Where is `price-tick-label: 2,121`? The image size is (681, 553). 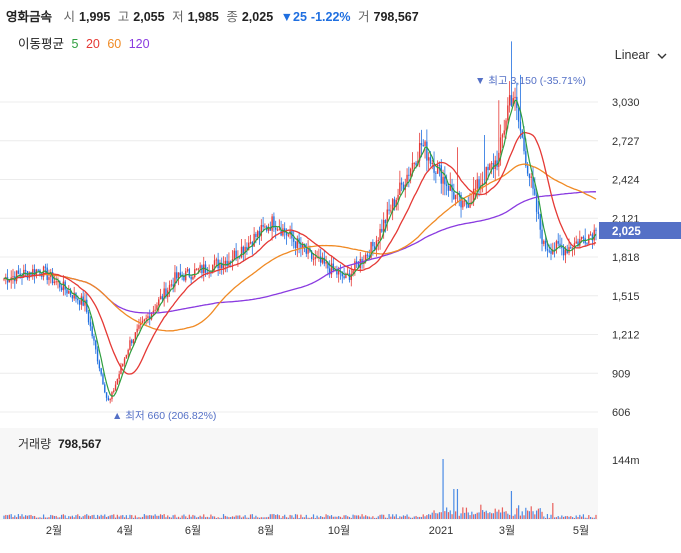
price-tick-label: 2,121 is located at coordinates (626, 219).